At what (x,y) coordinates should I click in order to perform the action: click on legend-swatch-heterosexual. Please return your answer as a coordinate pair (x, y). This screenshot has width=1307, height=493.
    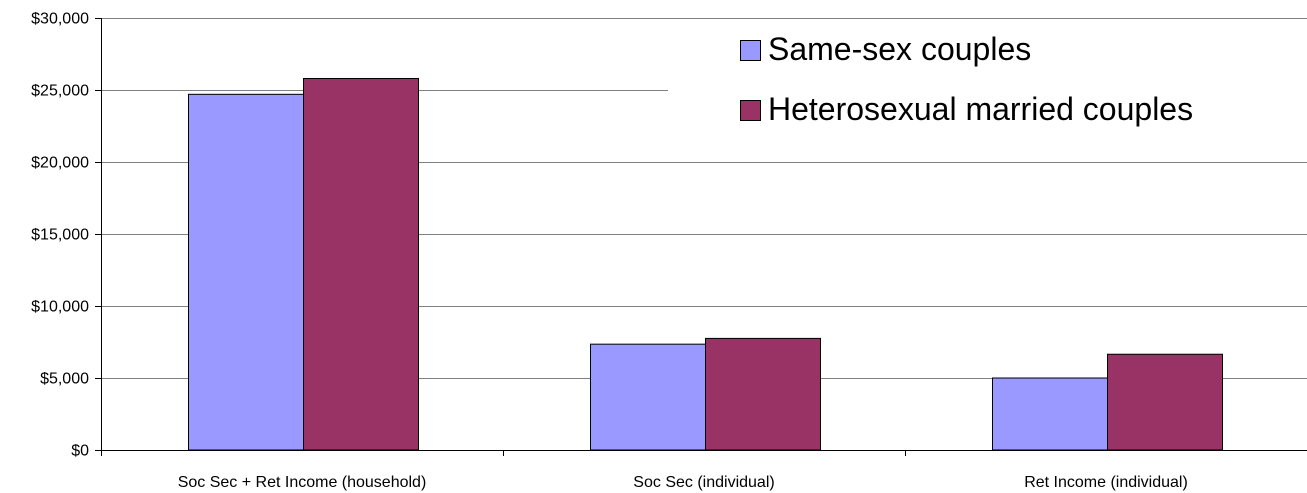
    Looking at the image, I should click on (750, 110).